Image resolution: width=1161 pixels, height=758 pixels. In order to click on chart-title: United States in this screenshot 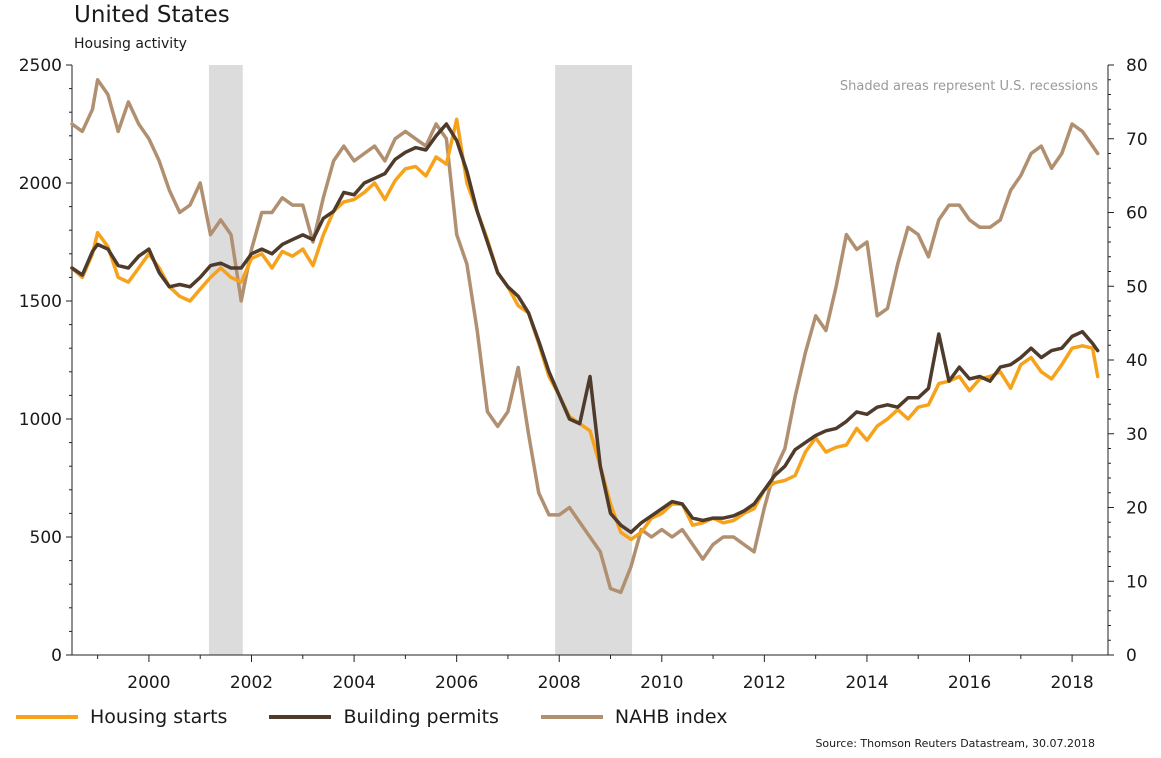, I will do `click(152, 15)`.